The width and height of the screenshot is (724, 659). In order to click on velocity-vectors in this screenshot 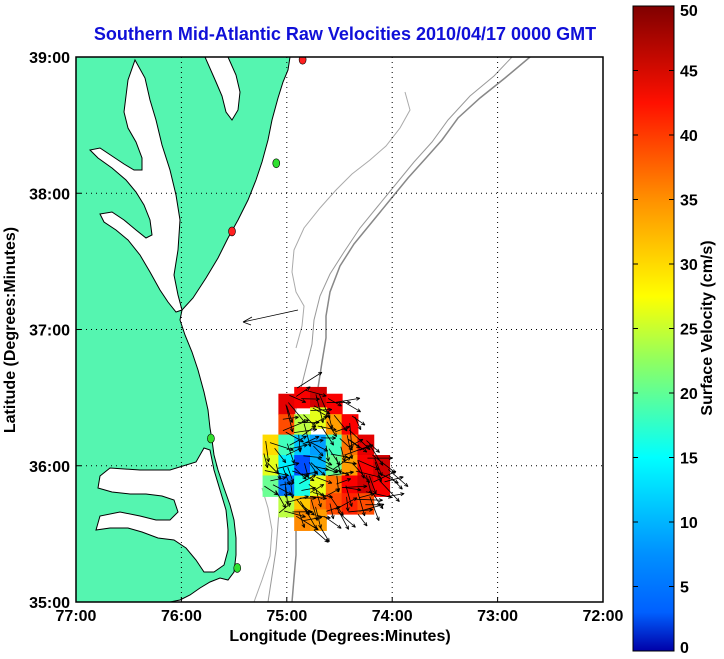, I will do `click(336, 457)`.